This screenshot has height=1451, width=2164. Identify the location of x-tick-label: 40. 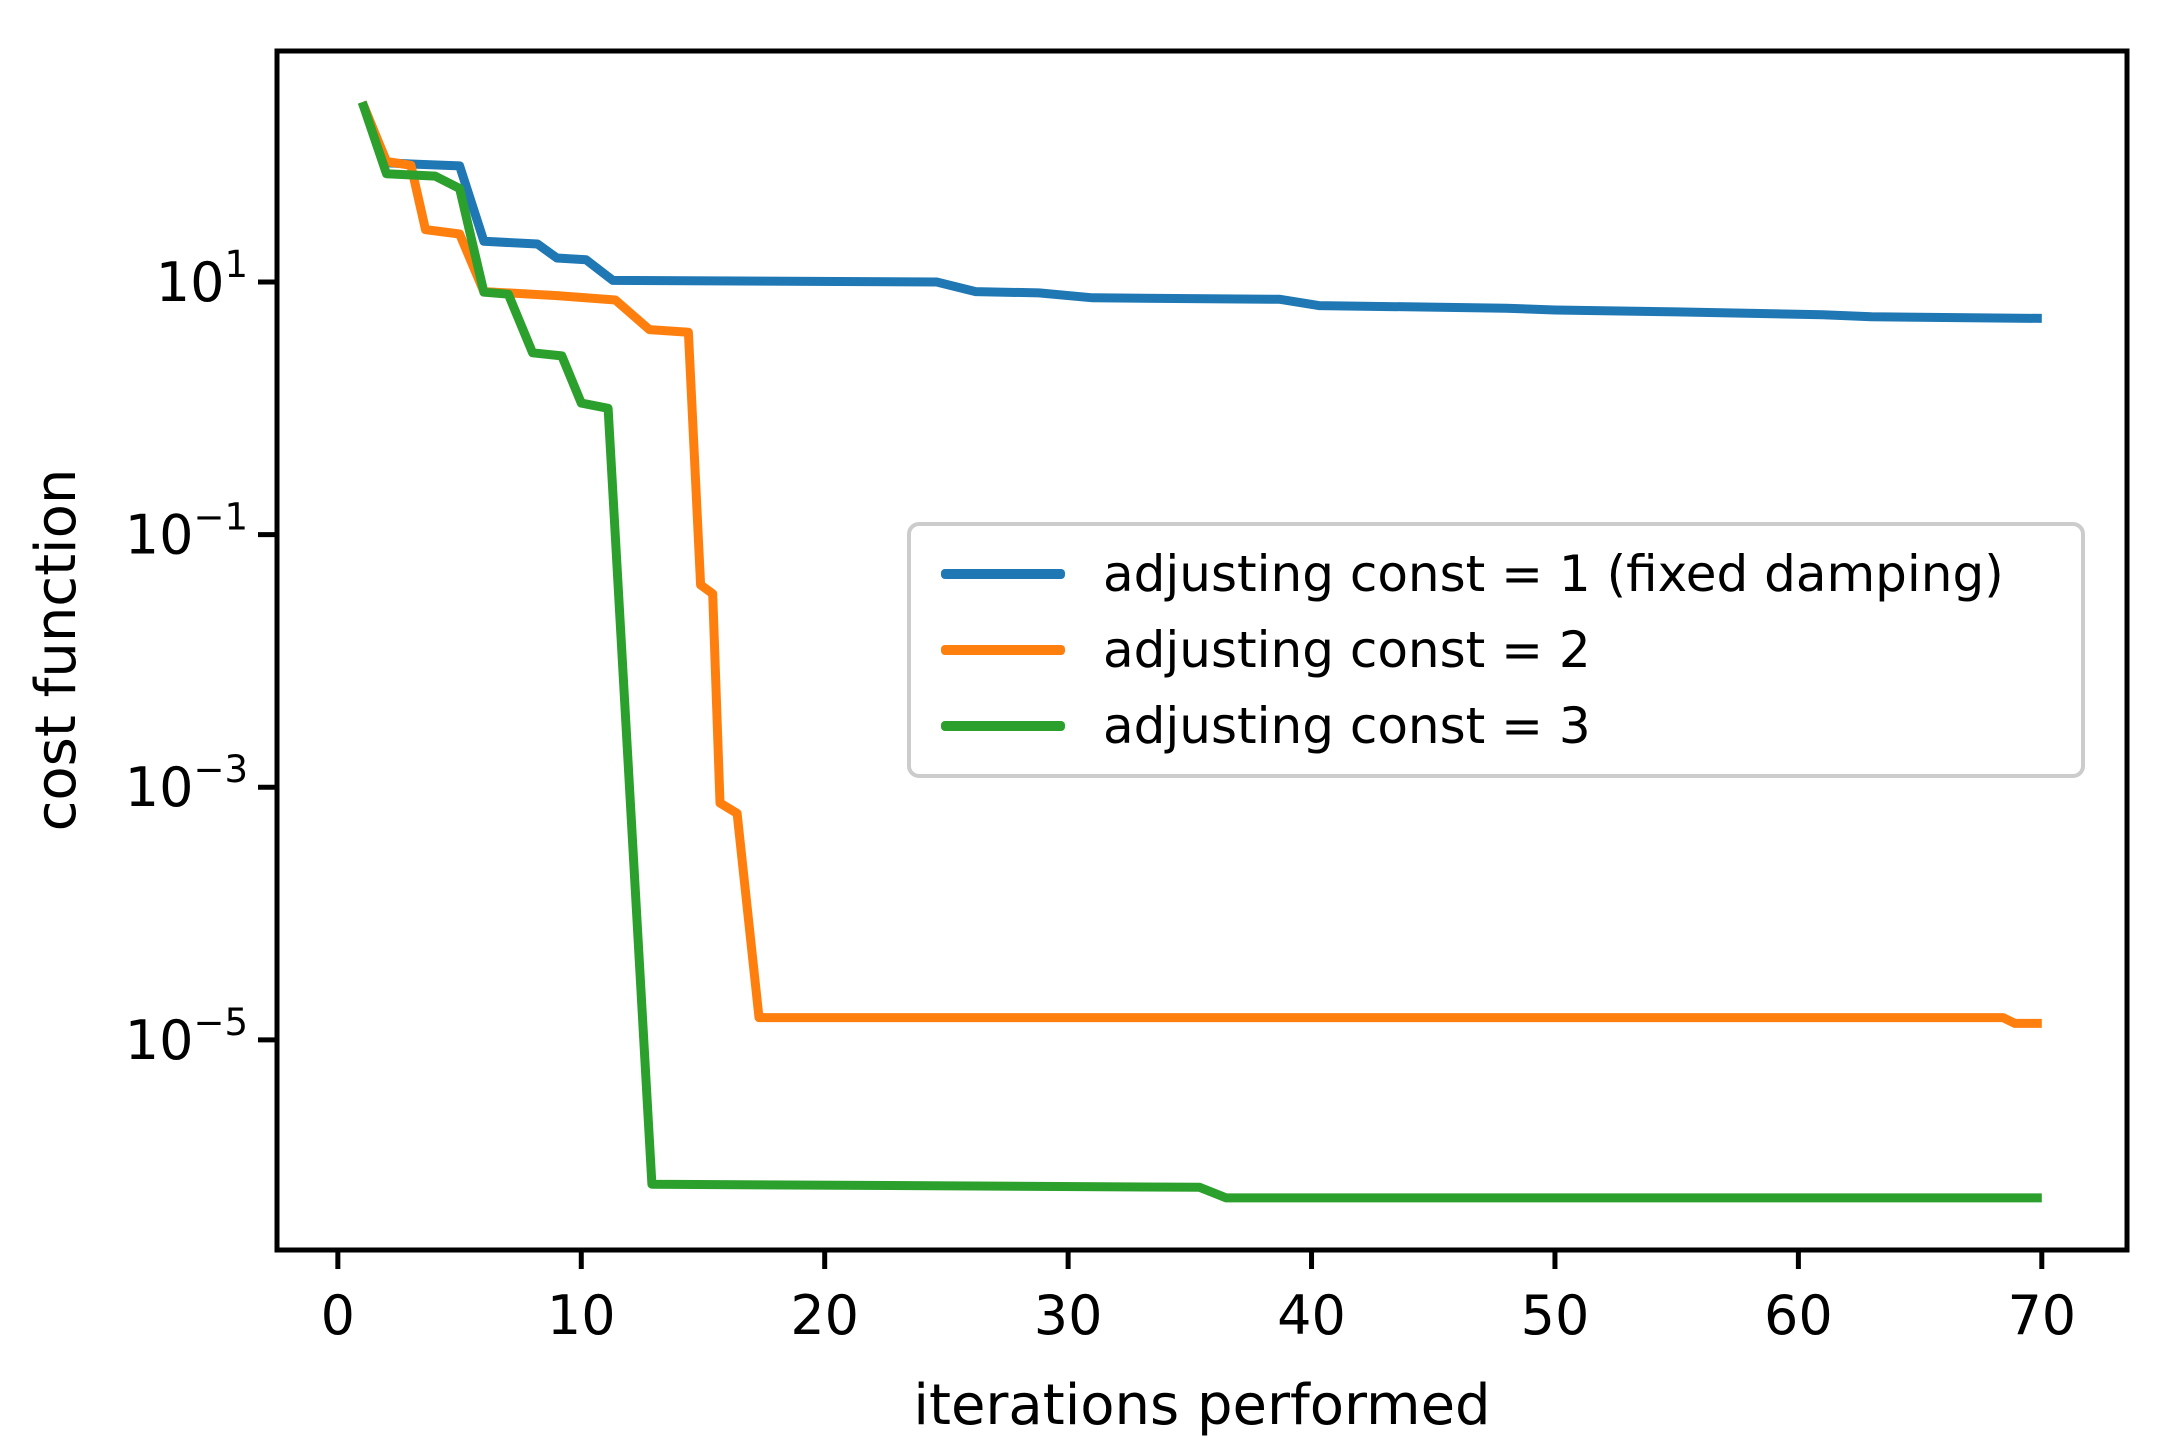
(1311, 1315).